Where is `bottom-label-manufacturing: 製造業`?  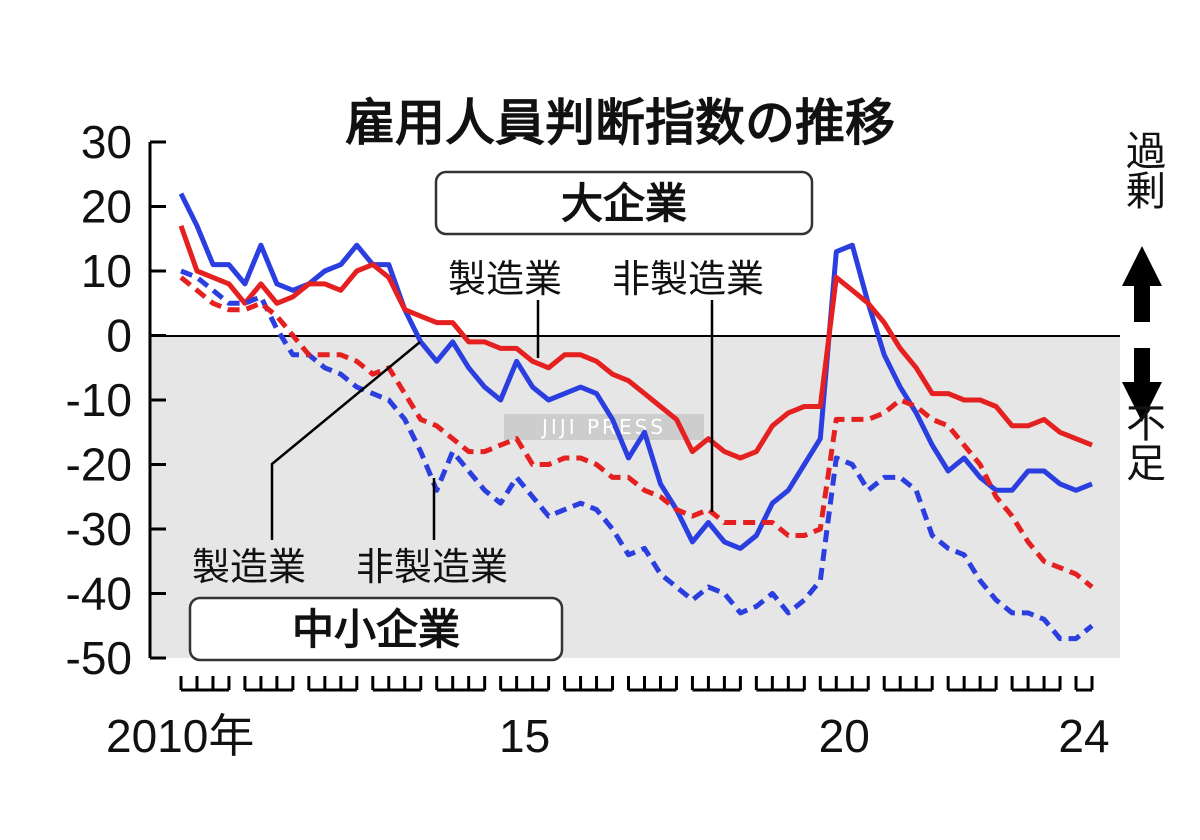
bottom-label-manufacturing: 製造業 is located at coordinates (249, 567).